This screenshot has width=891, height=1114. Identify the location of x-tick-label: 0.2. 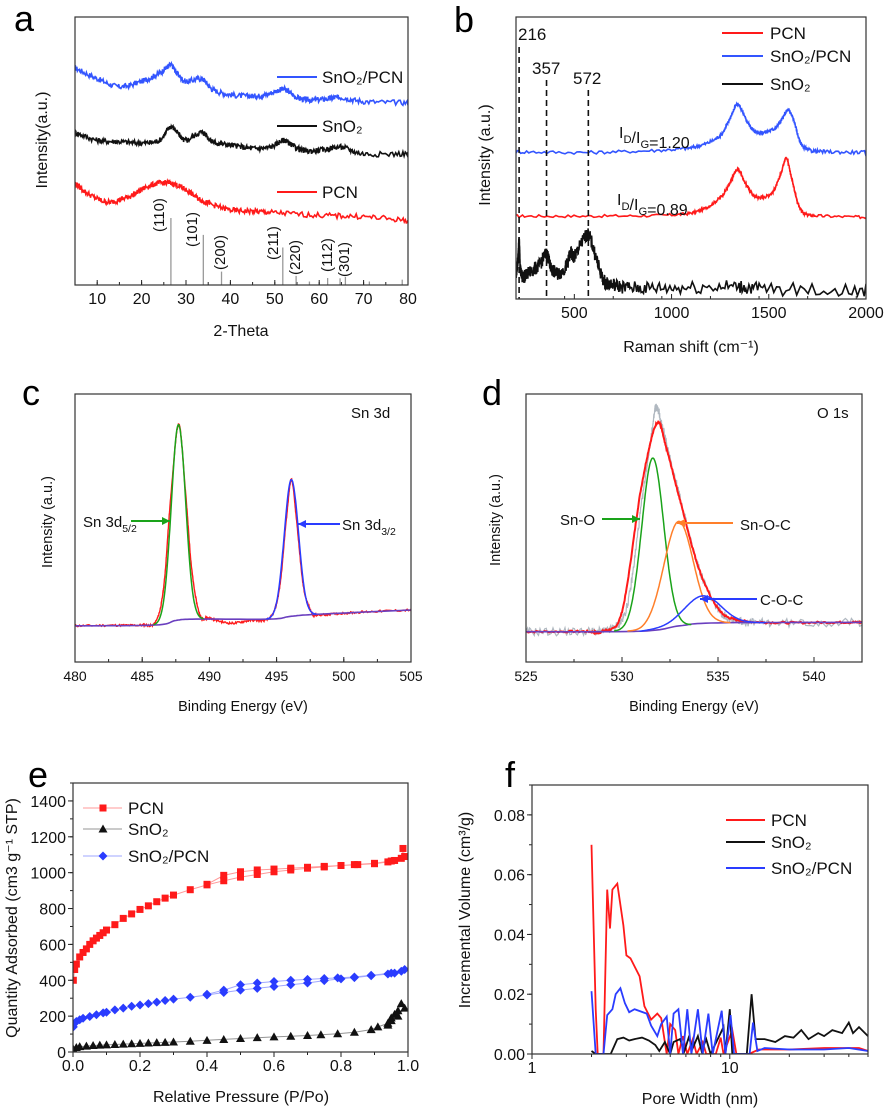
(140, 1066).